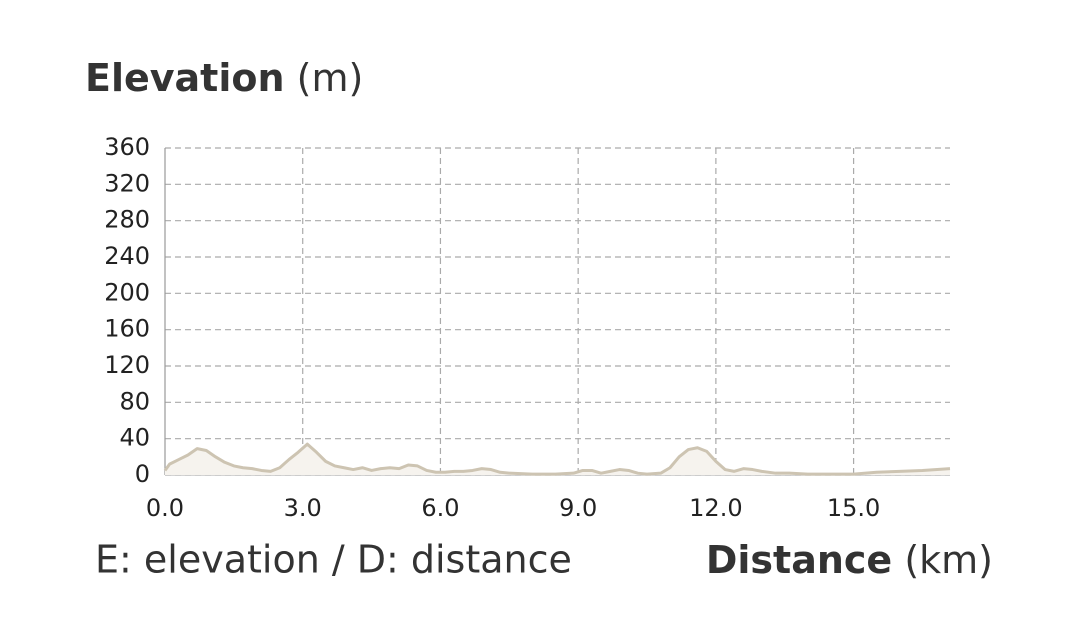 The width and height of the screenshot is (1080, 639). I want to click on y-tick-label: 360, so click(127, 147).